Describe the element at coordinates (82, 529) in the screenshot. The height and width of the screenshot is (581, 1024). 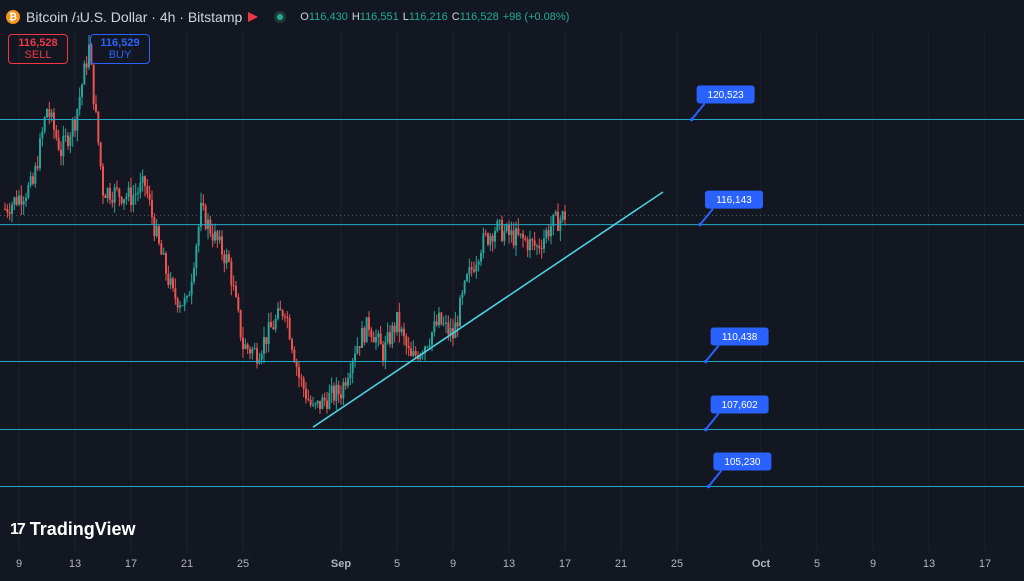
I see `tradingview-wordmark: TradingView` at that location.